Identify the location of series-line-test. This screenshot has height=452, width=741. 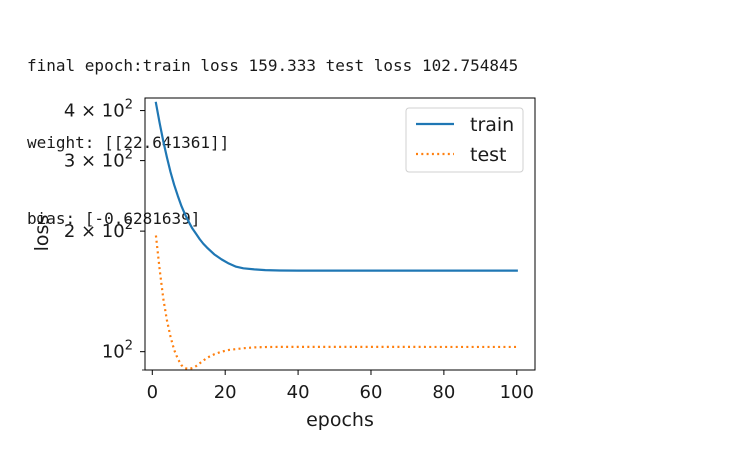
(335, 303).